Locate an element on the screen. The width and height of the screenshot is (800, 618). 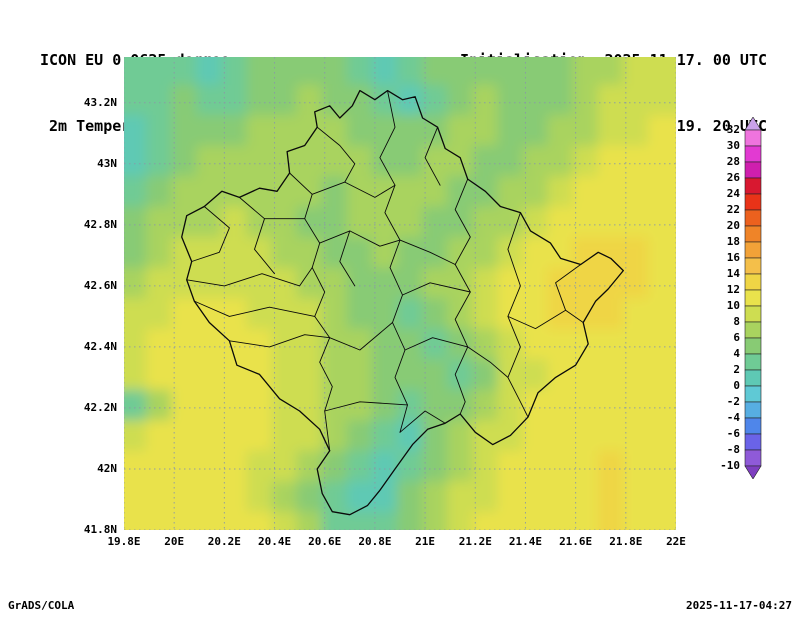
colorbar-tick-label: 8 is located at coordinates (736, 321).